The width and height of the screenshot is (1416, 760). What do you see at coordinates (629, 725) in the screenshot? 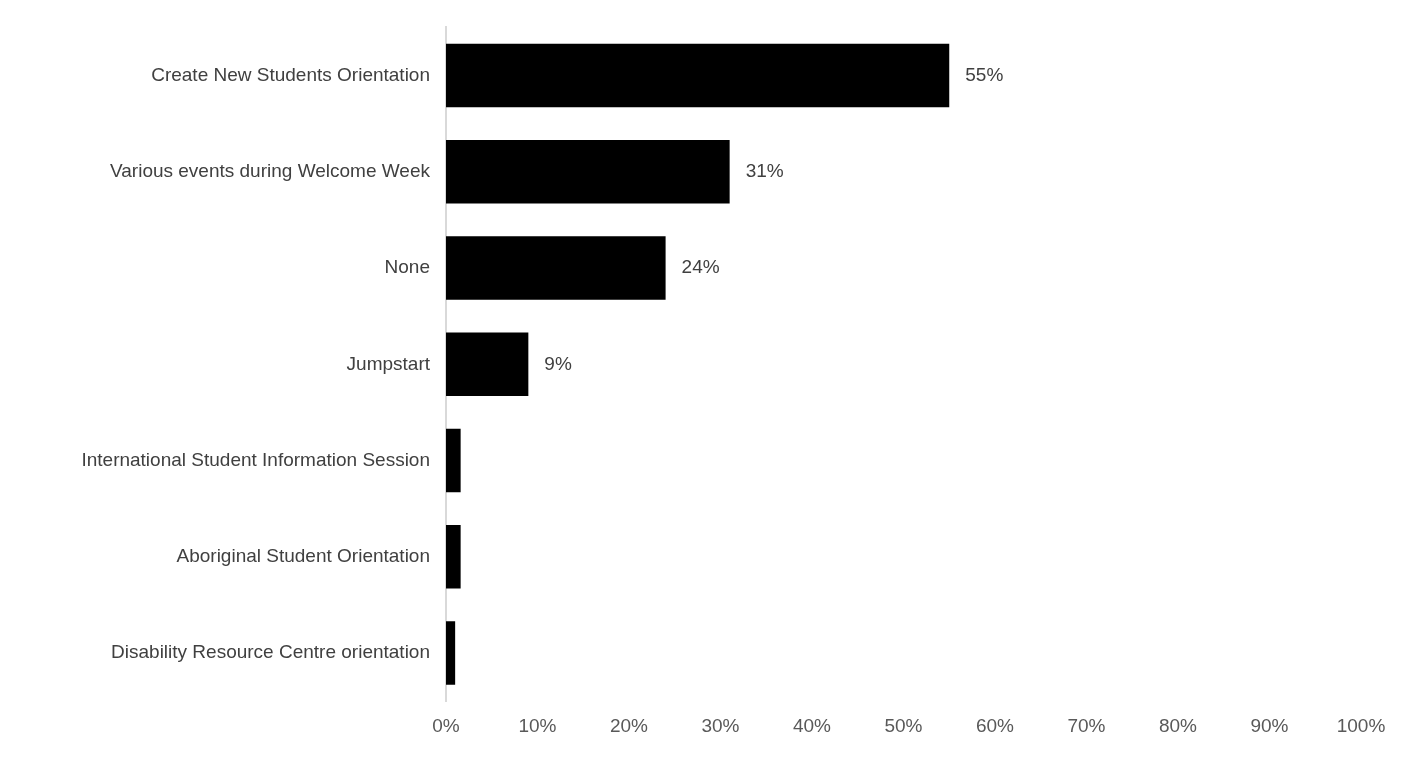
I see `x-tick-label: 20%` at bounding box center [629, 725].